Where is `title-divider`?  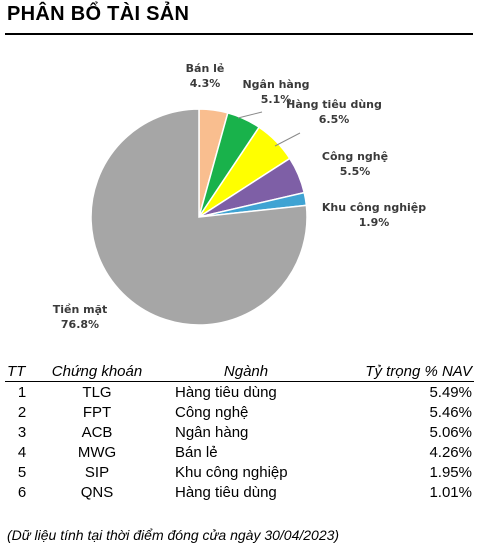
title-divider is located at coordinates (239, 34).